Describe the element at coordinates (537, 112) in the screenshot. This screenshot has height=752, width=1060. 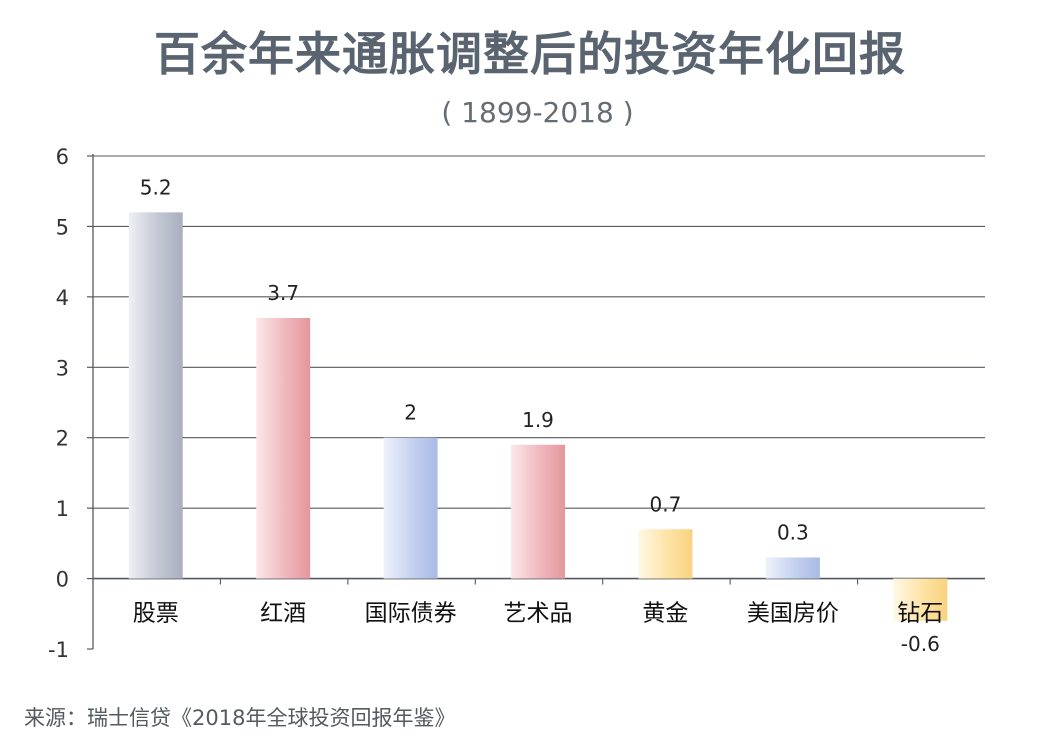
I see `chart-subtitle: ( 1899-2018 )` at that location.